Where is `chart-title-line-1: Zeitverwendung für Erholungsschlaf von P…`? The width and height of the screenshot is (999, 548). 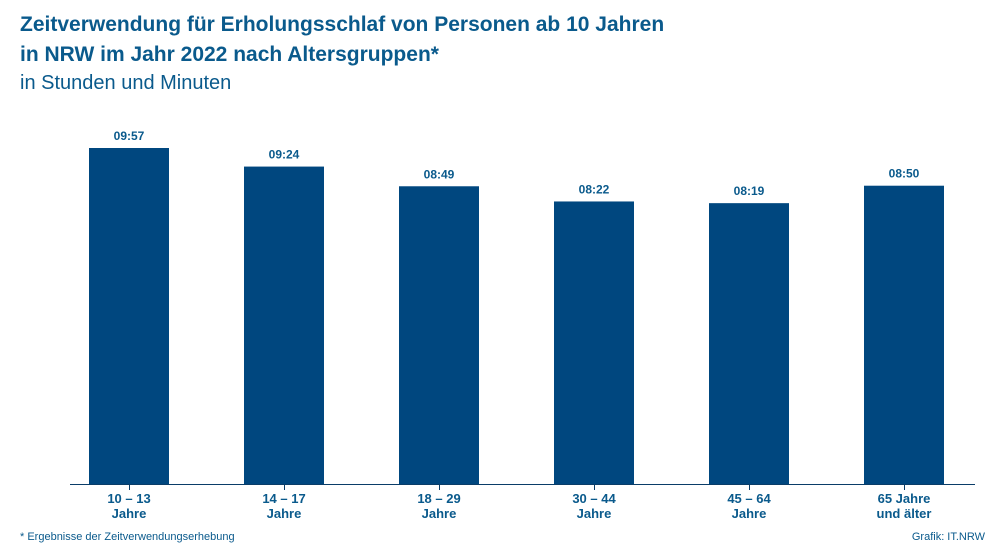
chart-title-line-1: Zeitverwendung für Erholungsschlaf von P… is located at coordinates (342, 24).